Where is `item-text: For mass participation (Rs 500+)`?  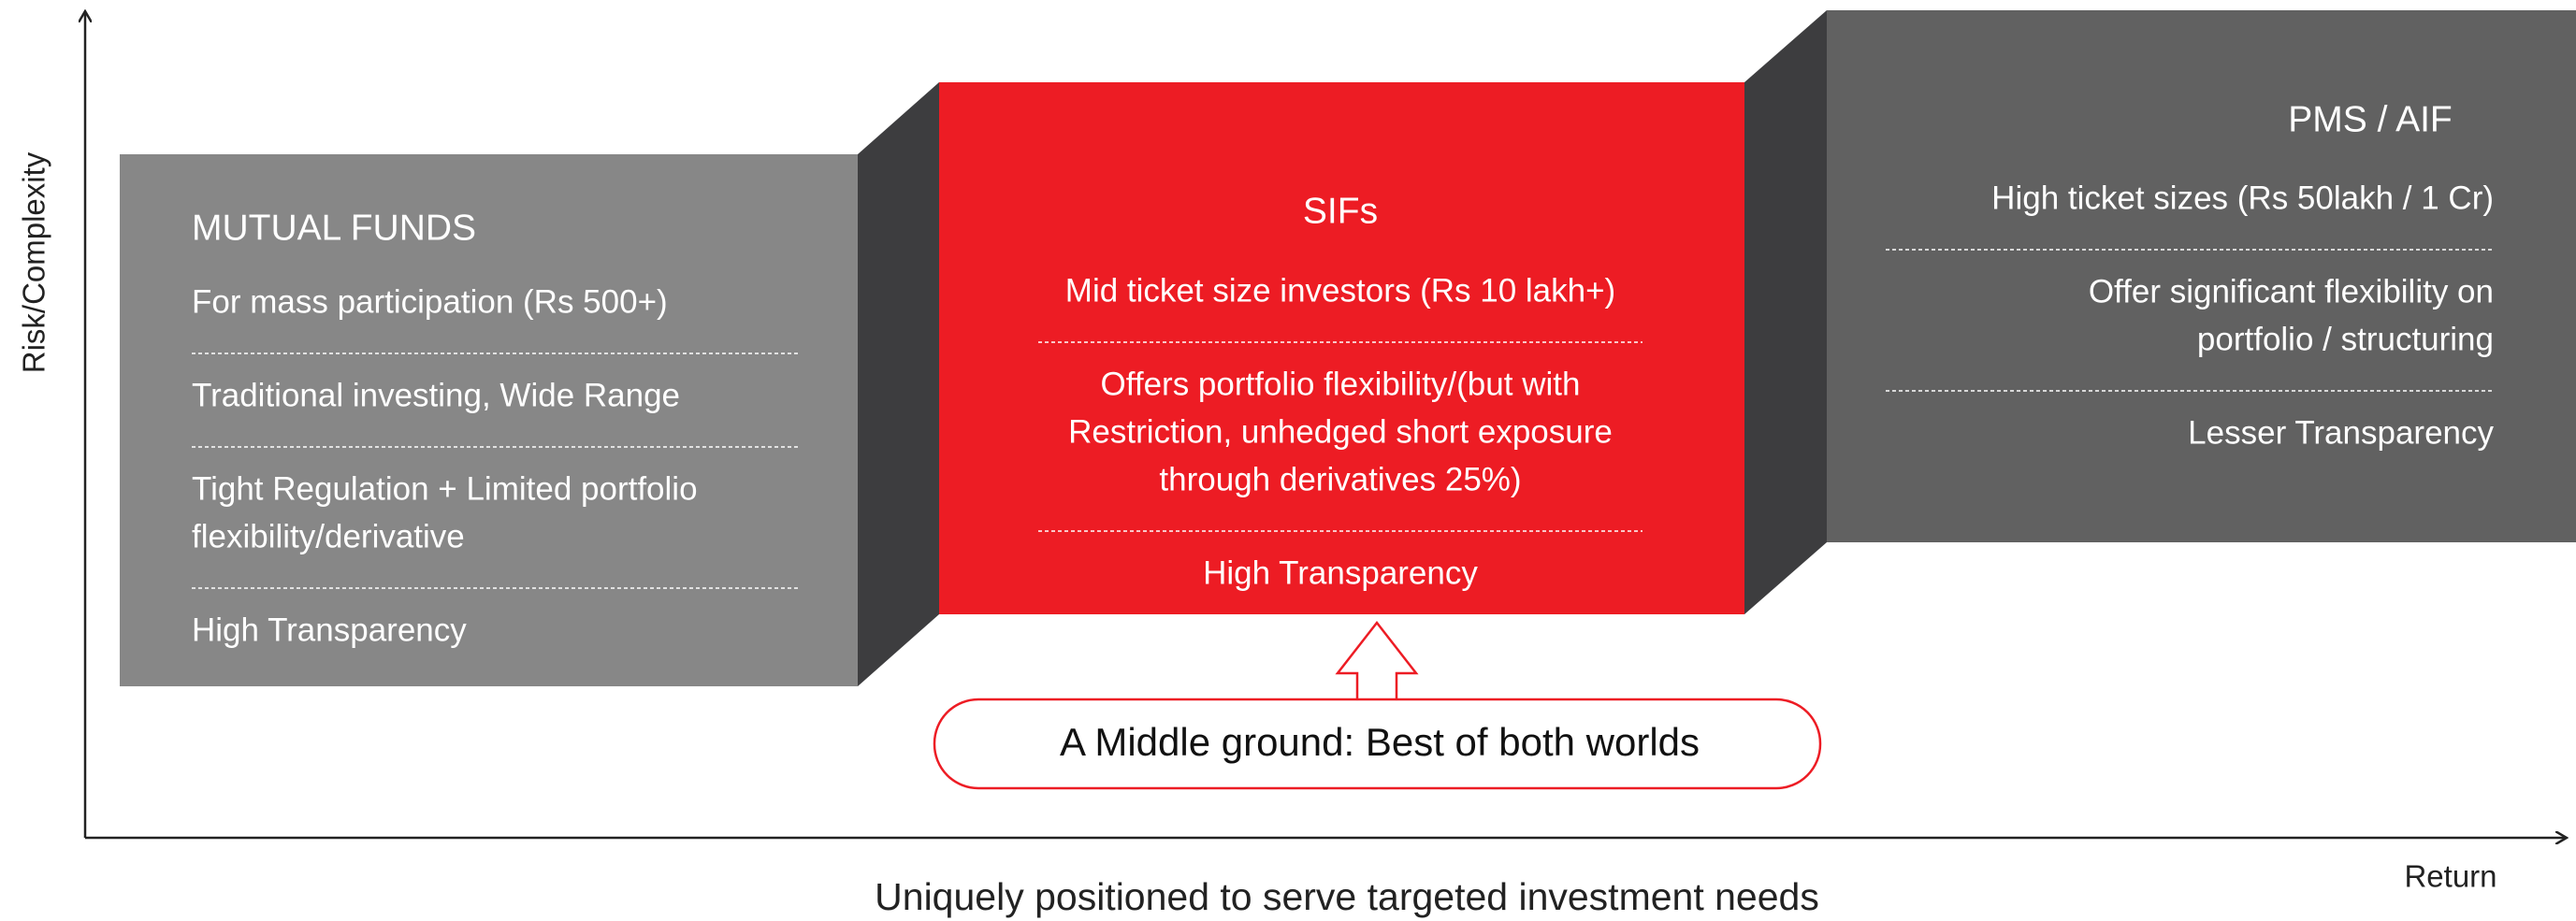 item-text: For mass participation (Rs 500+) is located at coordinates (430, 301).